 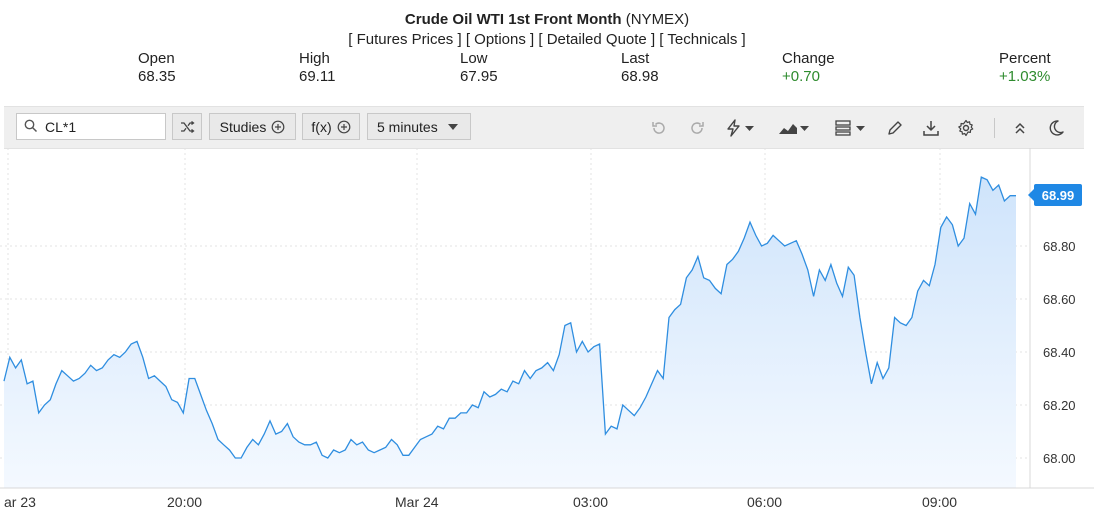 I want to click on stat-percent: Percent +1.03%, so click(x=1025, y=68).